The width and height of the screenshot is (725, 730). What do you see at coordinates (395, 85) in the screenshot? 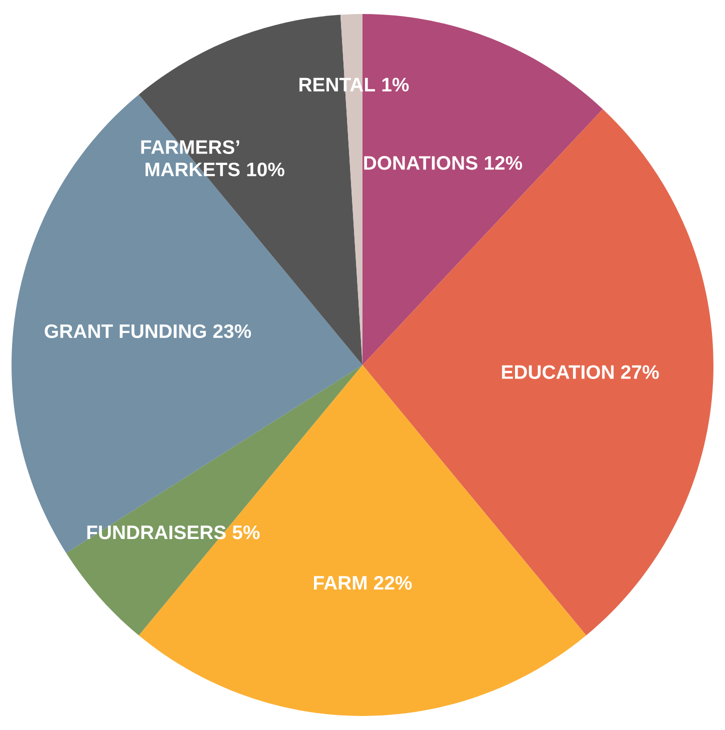
I see `data-label: 1%` at bounding box center [395, 85].